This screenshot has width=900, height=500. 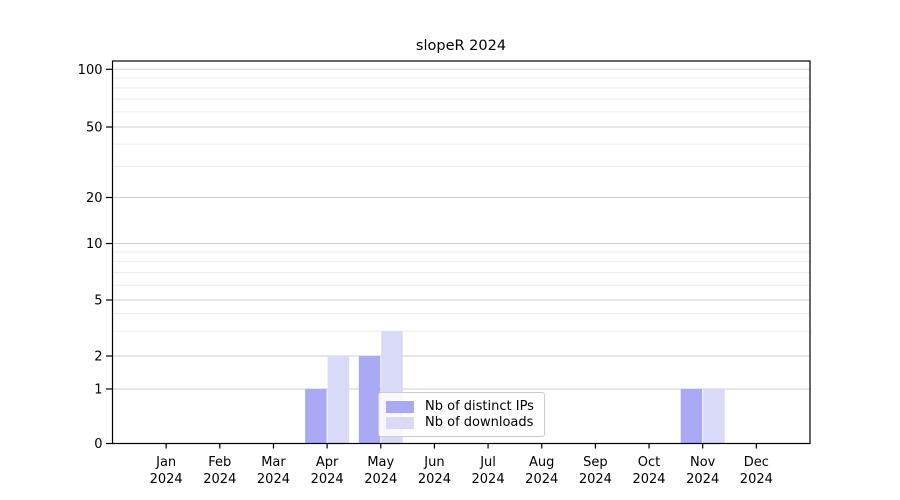 What do you see at coordinates (541, 462) in the screenshot?
I see `x-tick-label-month: Aug` at bounding box center [541, 462].